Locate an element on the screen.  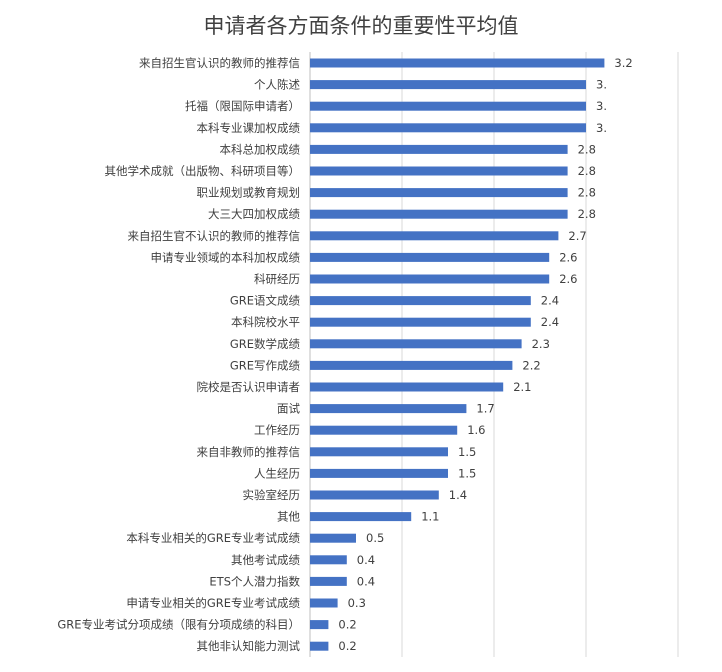
data-label: 2.3 is located at coordinates (541, 344).